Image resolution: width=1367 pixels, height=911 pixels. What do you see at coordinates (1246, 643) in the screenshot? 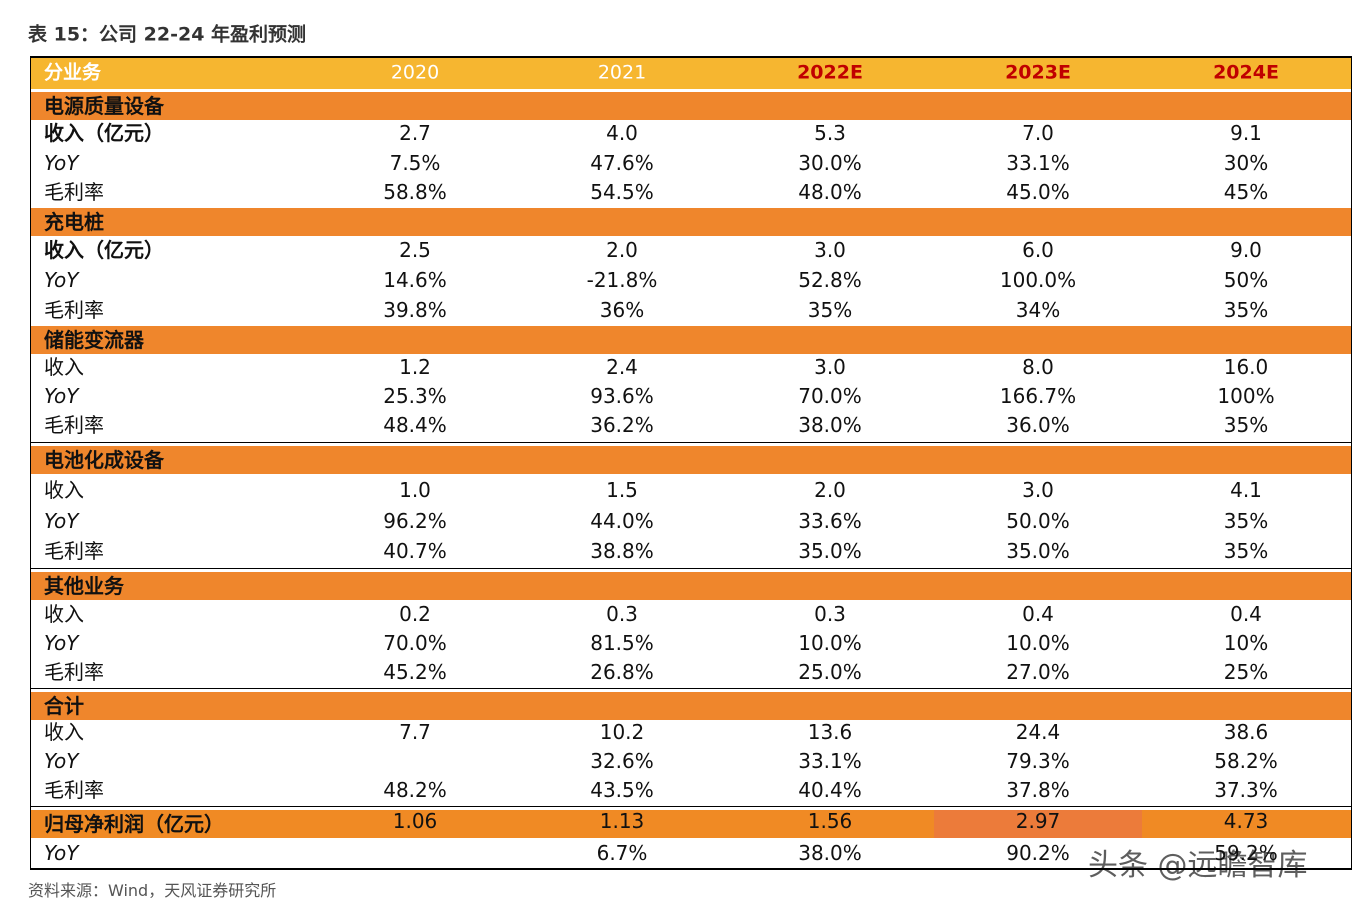
I see `cell-value: 10%` at bounding box center [1246, 643].